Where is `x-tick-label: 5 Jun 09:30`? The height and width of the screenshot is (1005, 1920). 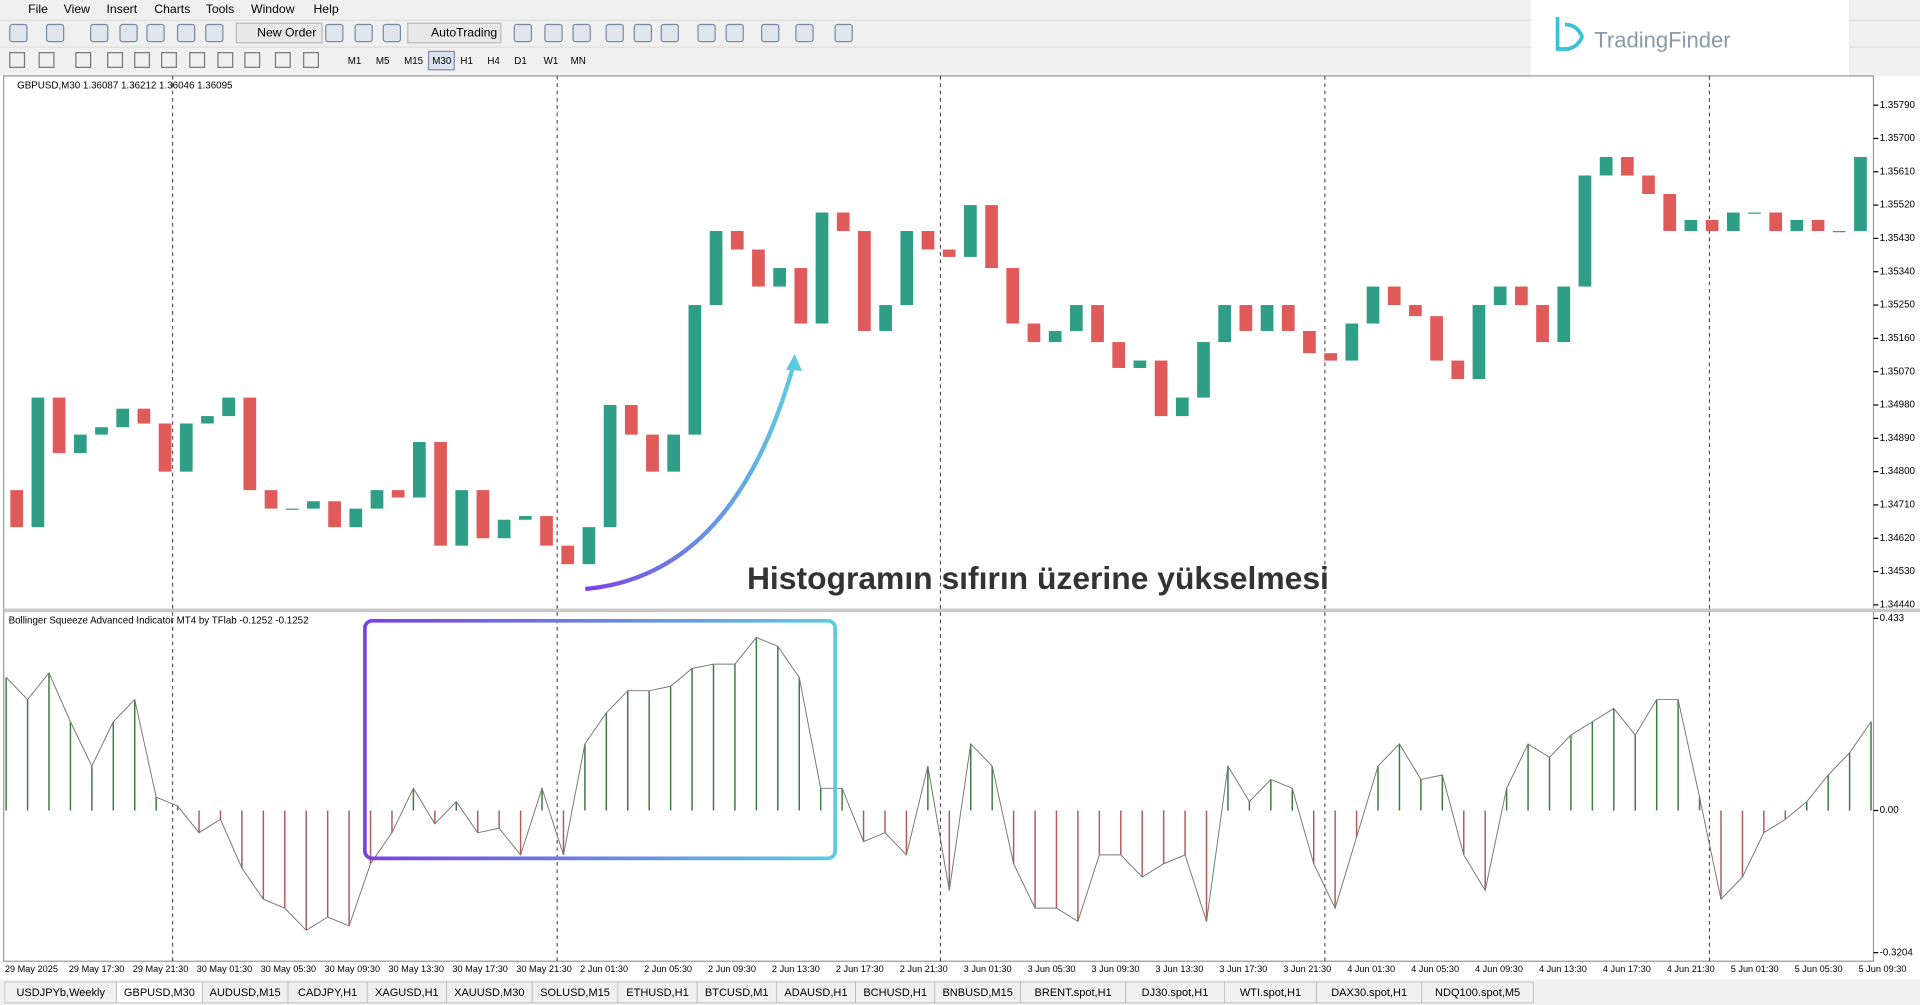
x-tick-label: 5 Jun 09:30 is located at coordinates (1883, 969).